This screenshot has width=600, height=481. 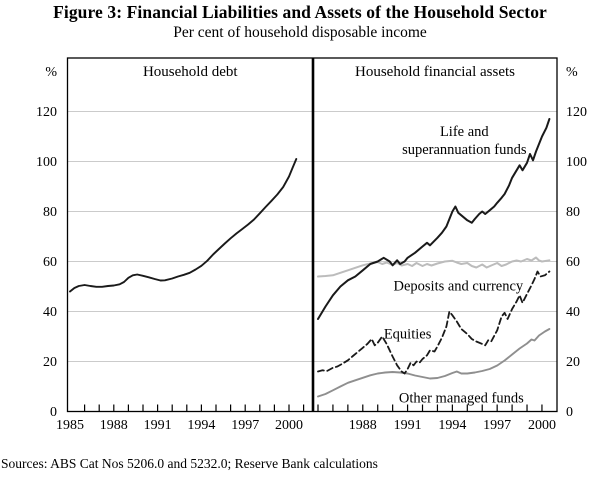 What do you see at coordinates (573, 312) in the screenshot?
I see `y-tick-label-right: 40` at bounding box center [573, 312].